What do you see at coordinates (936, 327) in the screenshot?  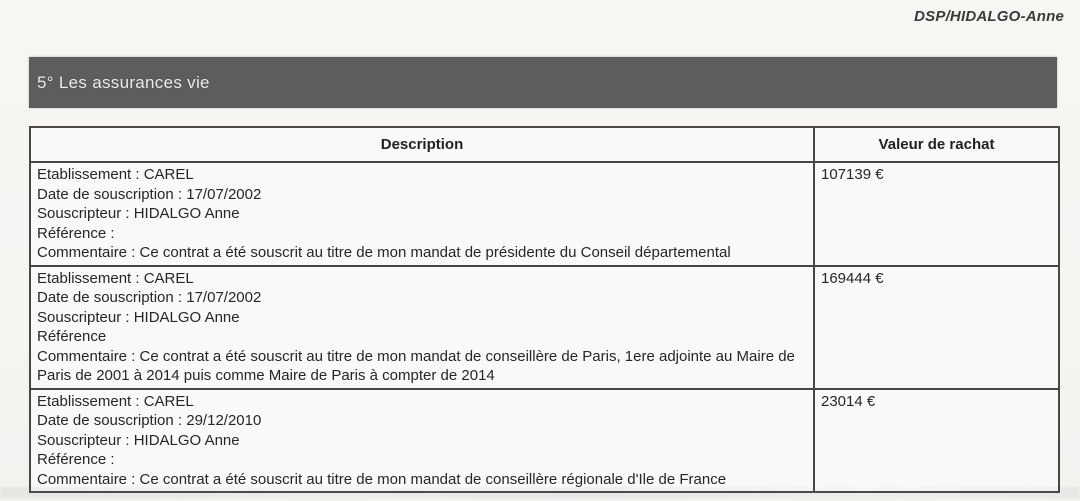 I see `valeur-rachat-cell: 169444 €` at bounding box center [936, 327].